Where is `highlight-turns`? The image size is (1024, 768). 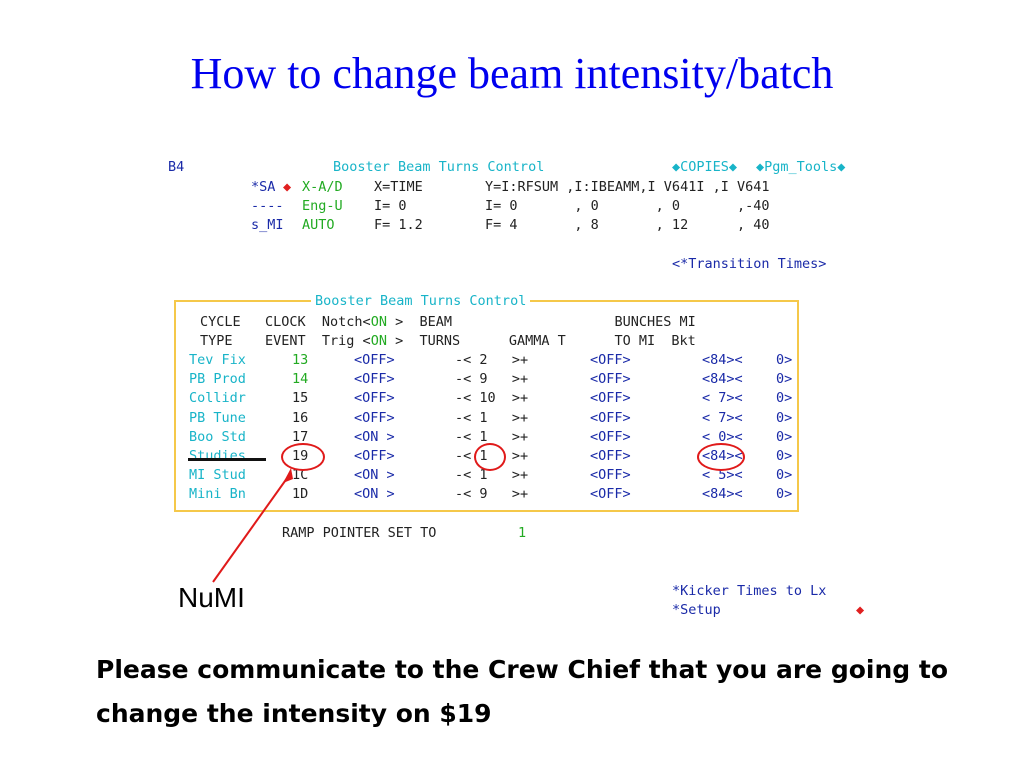 highlight-turns is located at coordinates (490, 457).